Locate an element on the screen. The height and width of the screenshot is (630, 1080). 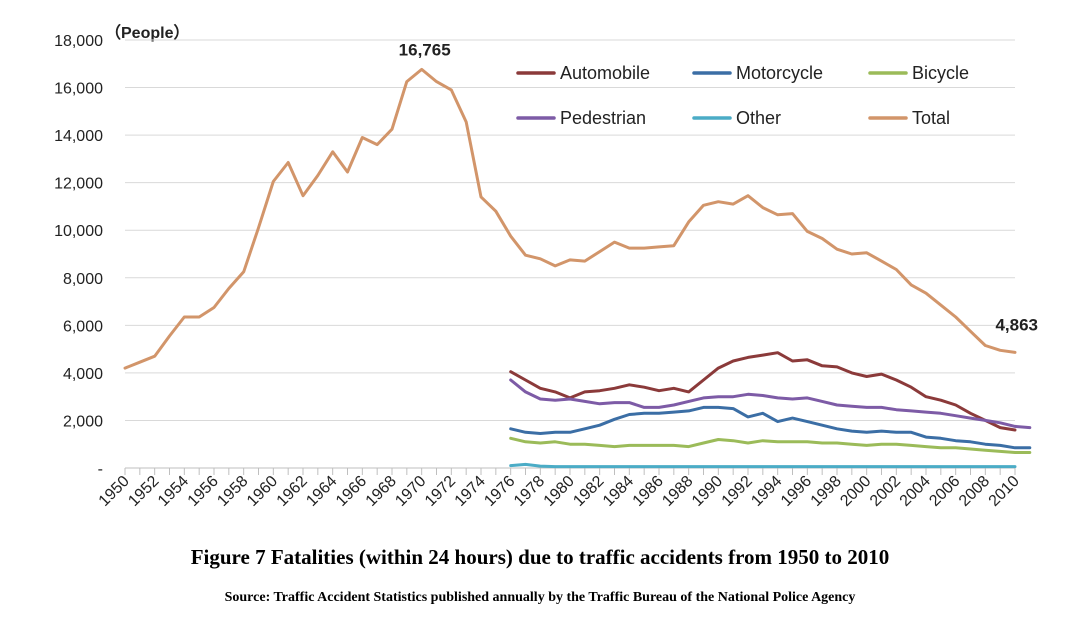
x-tick-label-1970: 1970 is located at coordinates (410, 491).